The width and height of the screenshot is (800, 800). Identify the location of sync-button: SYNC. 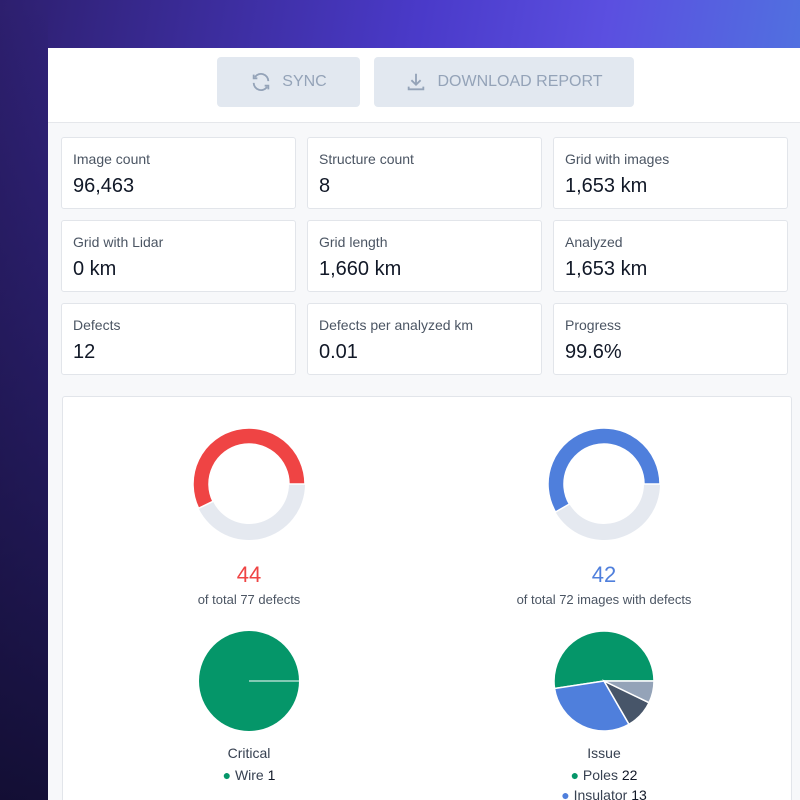
(288, 82).